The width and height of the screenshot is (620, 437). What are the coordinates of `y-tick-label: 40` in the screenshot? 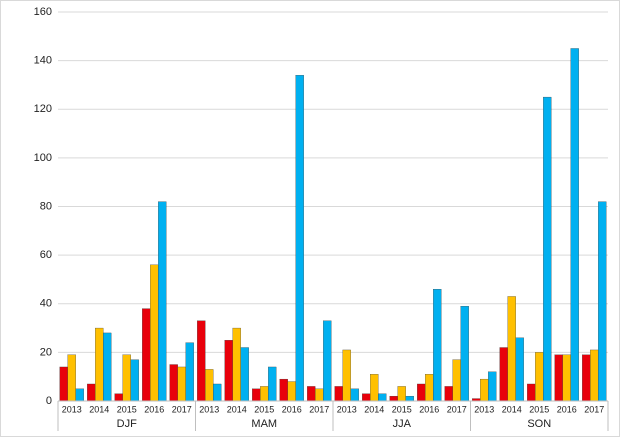 It's located at (46, 304).